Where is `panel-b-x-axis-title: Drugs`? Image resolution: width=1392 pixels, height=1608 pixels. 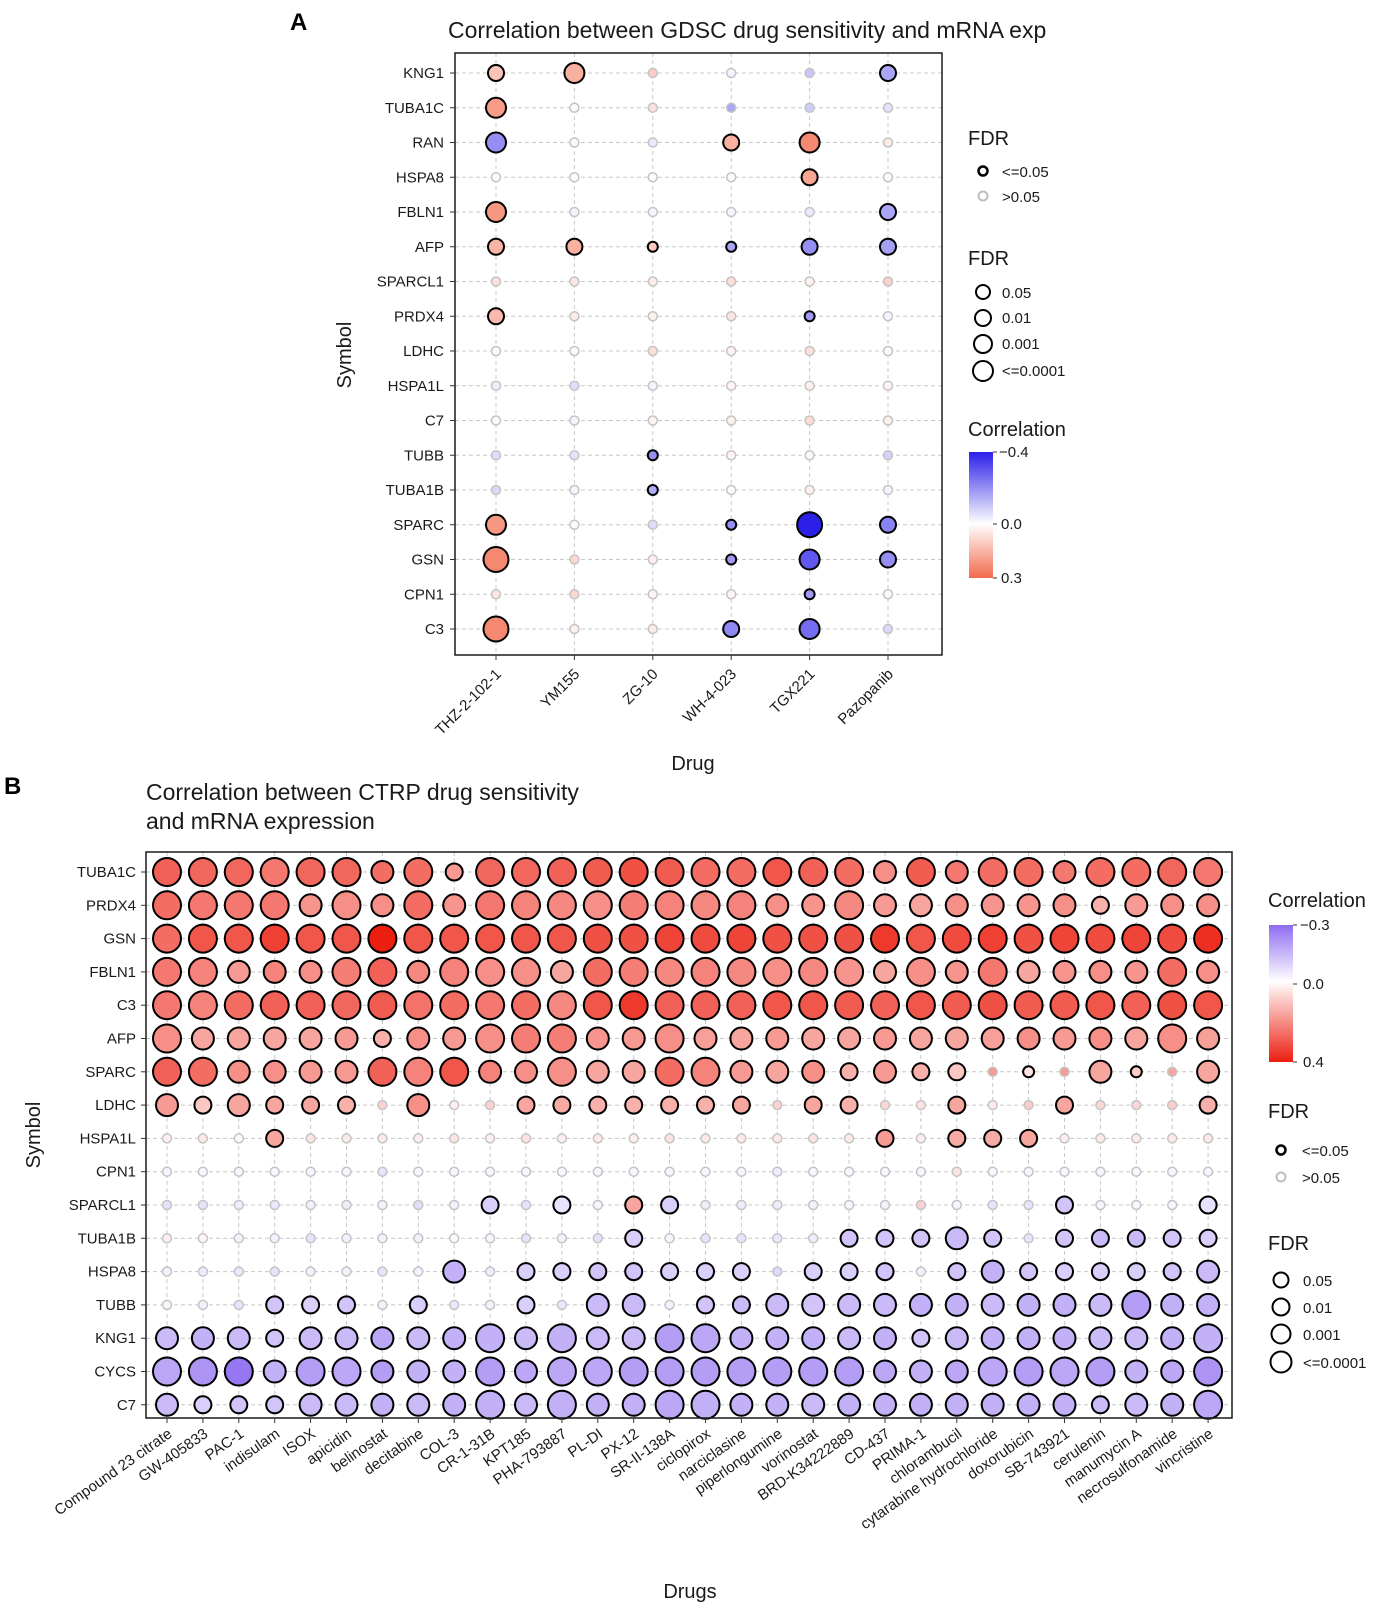 panel-b-x-axis-title: Drugs is located at coordinates (689, 1592).